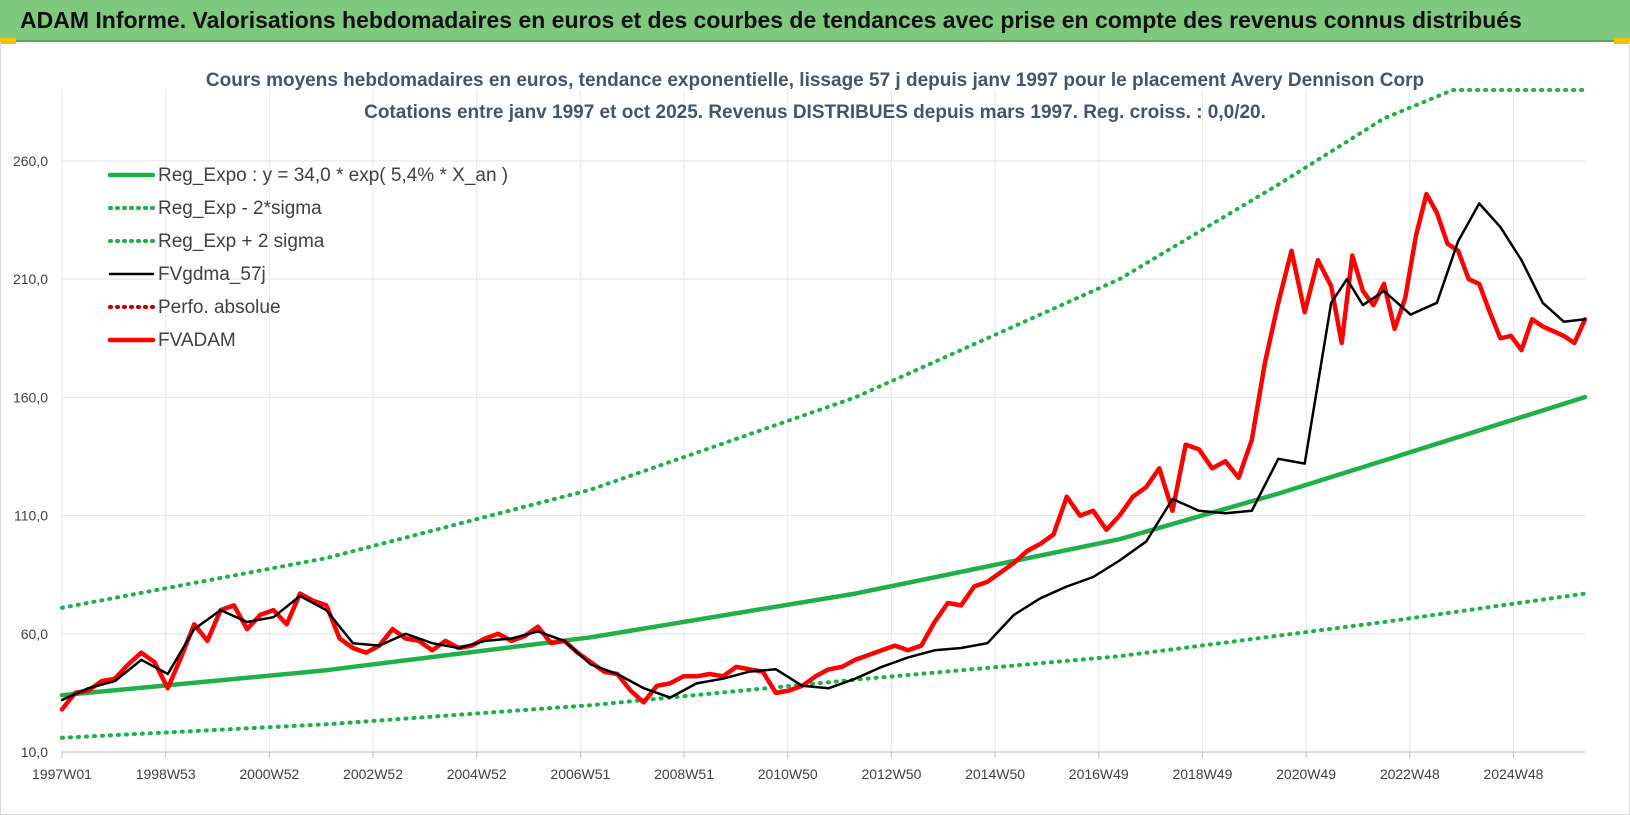  Describe the element at coordinates (34, 634) in the screenshot. I see `y-tick-label: 60,0` at that location.